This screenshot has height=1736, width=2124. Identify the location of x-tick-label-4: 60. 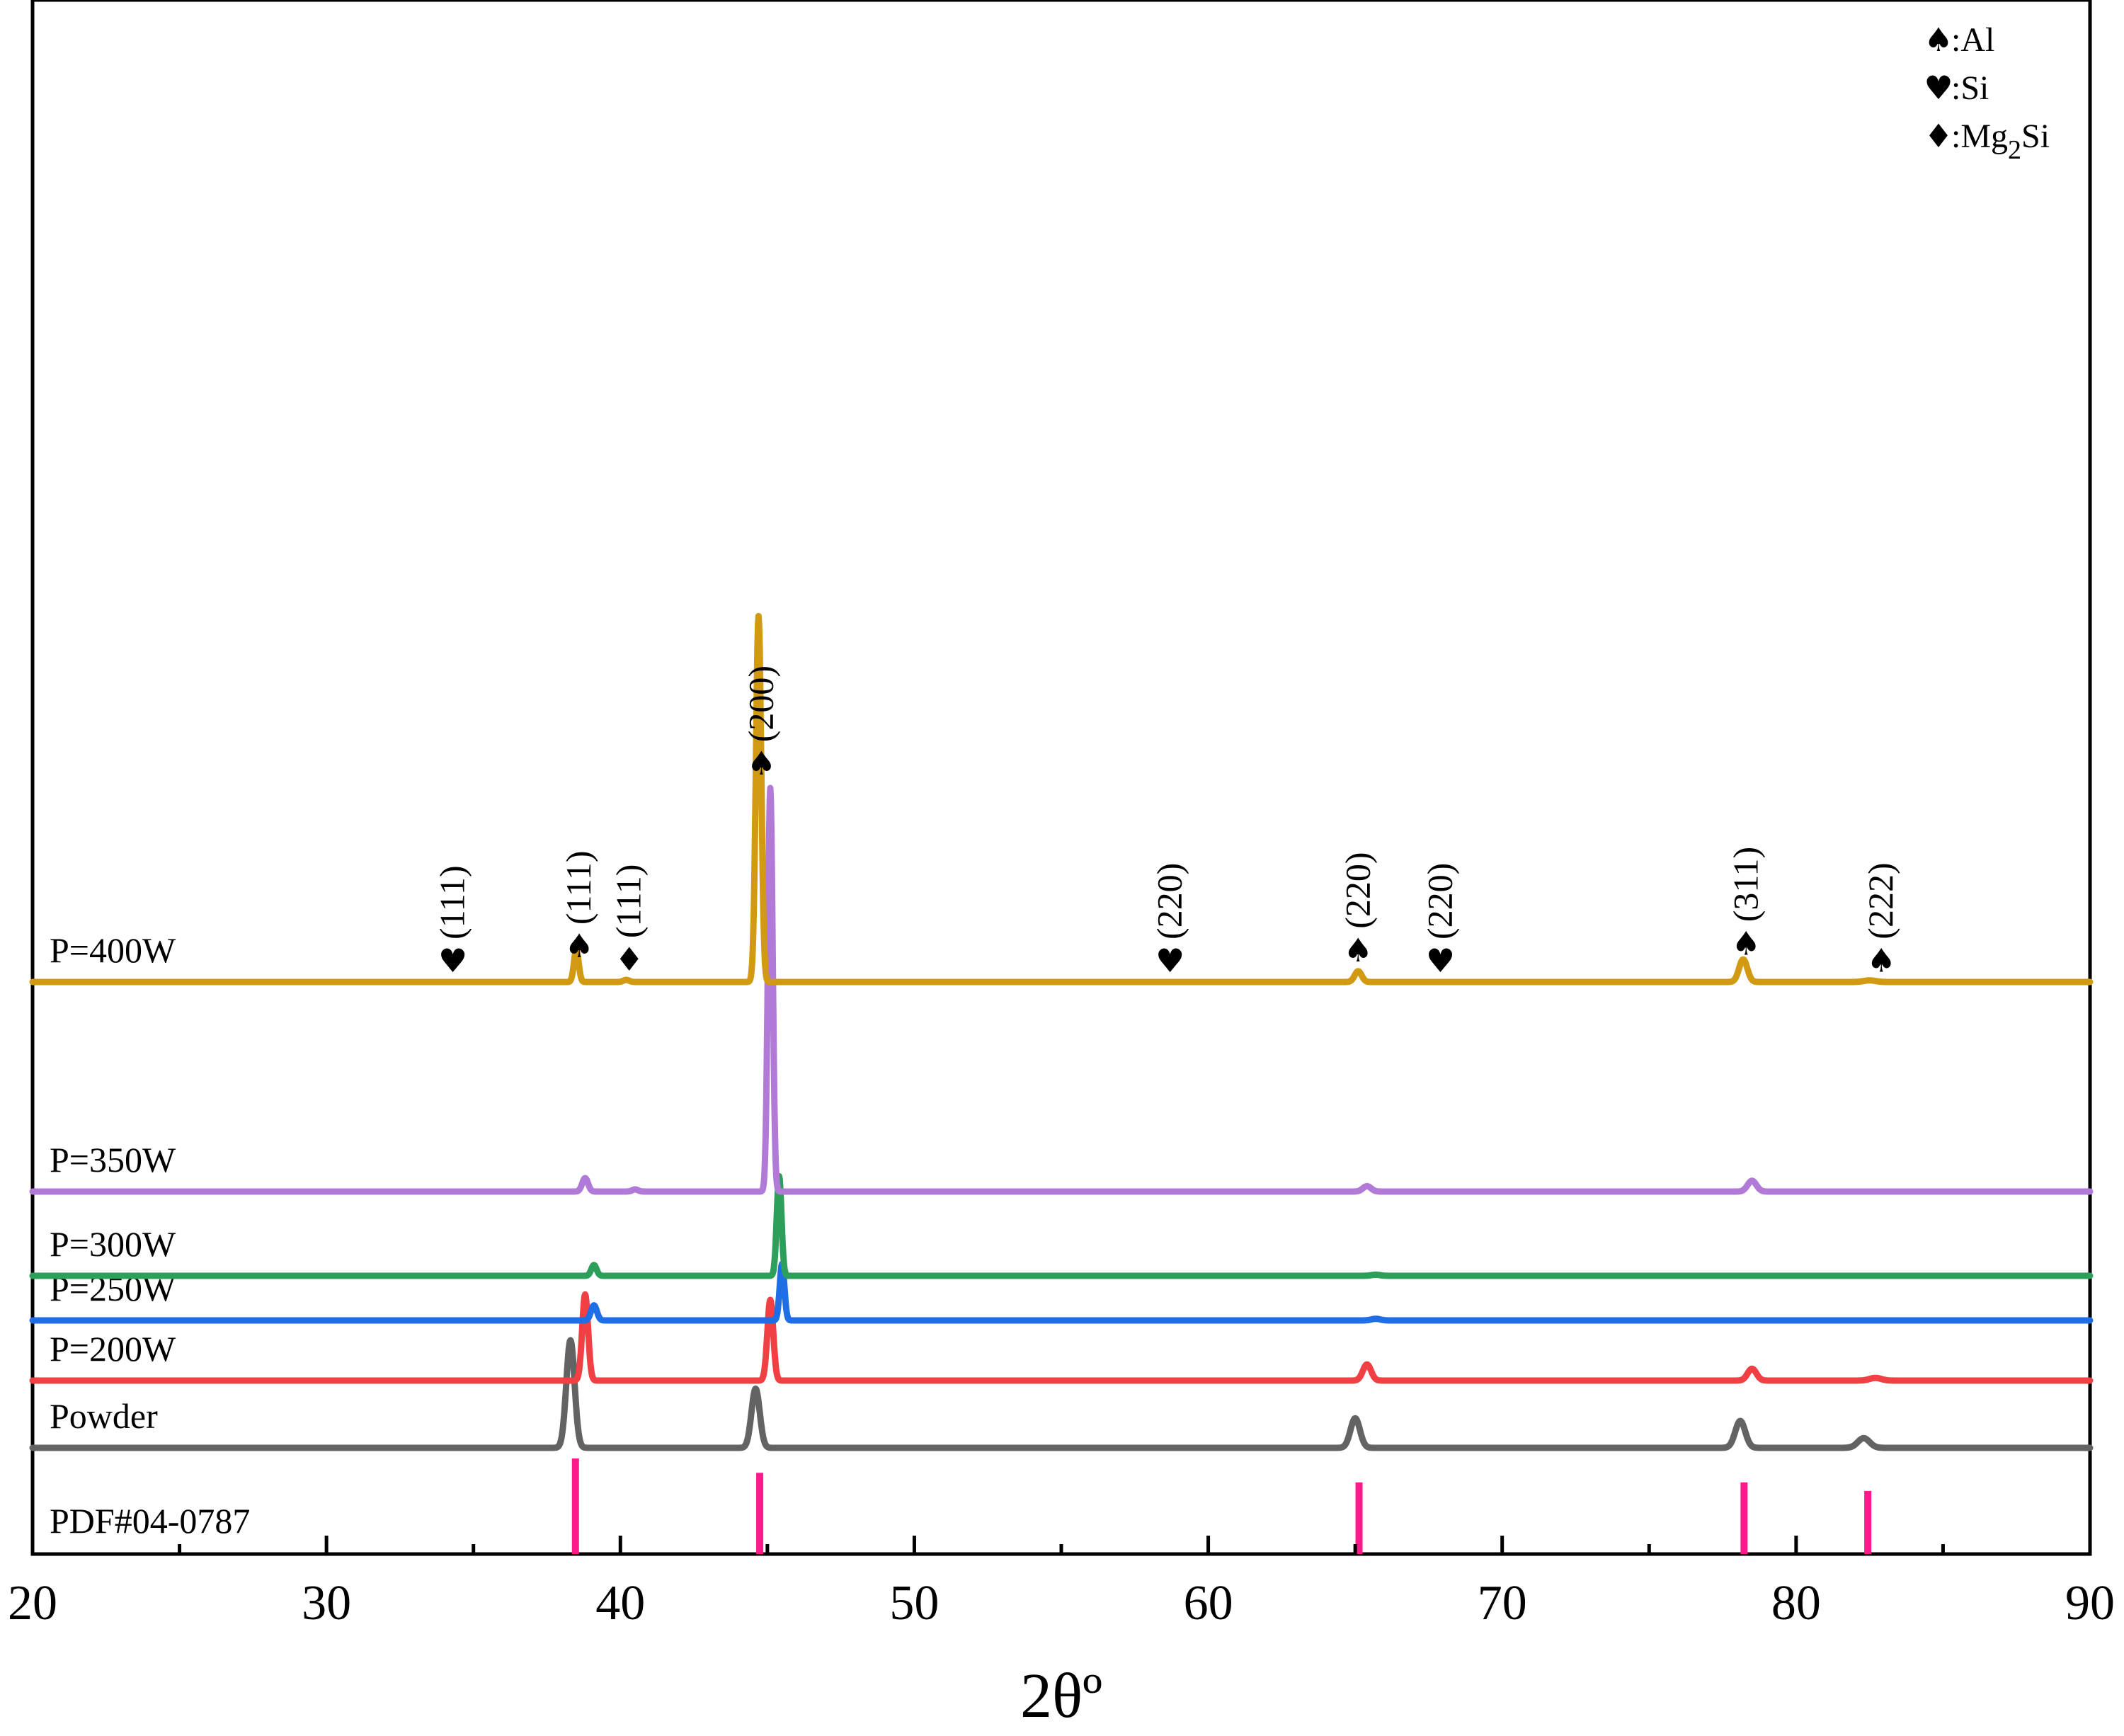
(1208, 1604).